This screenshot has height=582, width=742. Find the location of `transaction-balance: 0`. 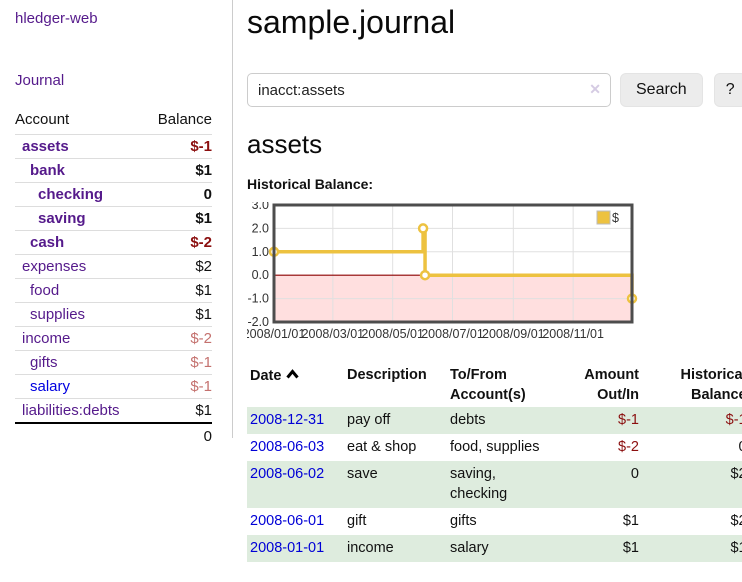

transaction-balance: 0 is located at coordinates (690, 447).